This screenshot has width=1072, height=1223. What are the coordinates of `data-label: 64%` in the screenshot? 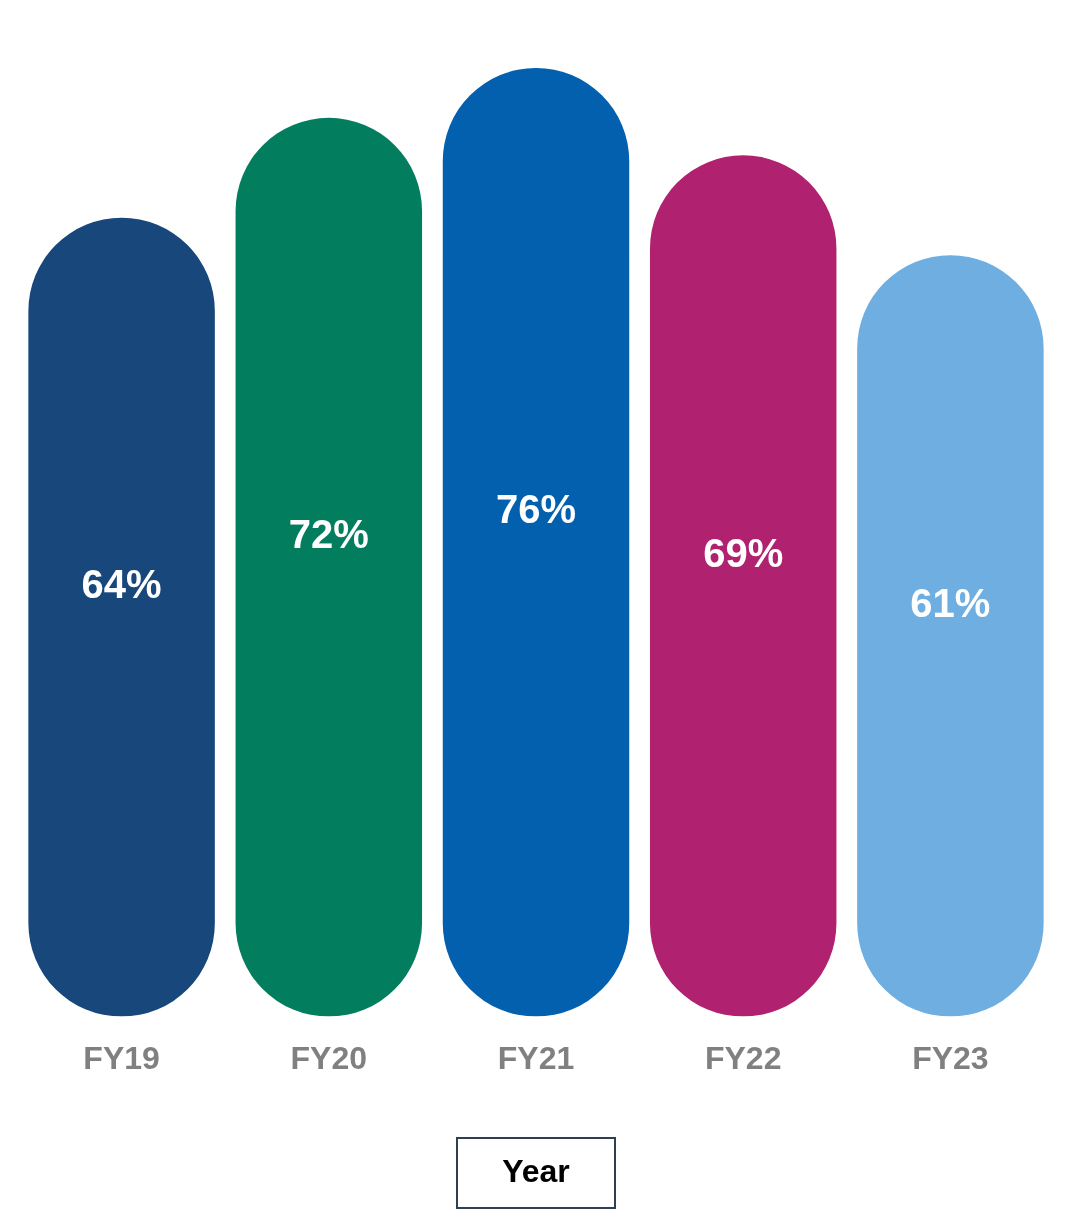 It's located at (121, 584).